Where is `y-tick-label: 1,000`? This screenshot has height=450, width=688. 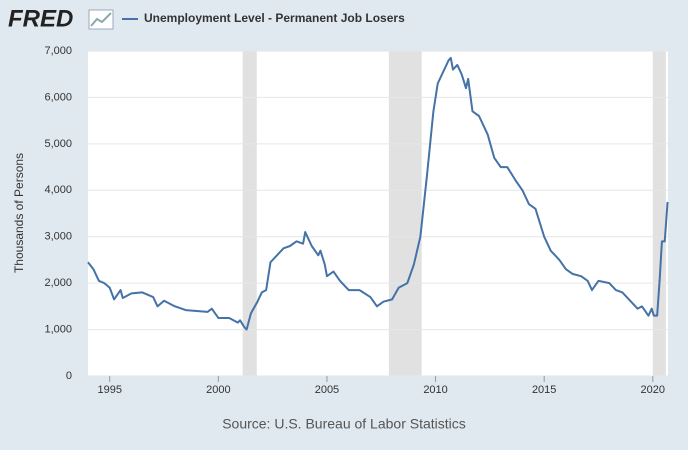 y-tick-label: 1,000 is located at coordinates (58, 329).